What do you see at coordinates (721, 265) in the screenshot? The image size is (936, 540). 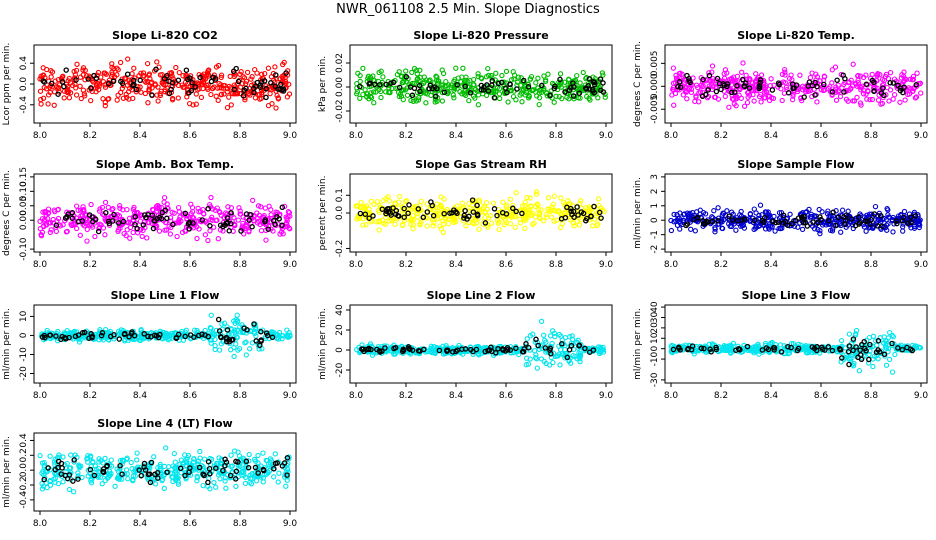 I see `x-tick-label: 8.2` at bounding box center [721, 265].